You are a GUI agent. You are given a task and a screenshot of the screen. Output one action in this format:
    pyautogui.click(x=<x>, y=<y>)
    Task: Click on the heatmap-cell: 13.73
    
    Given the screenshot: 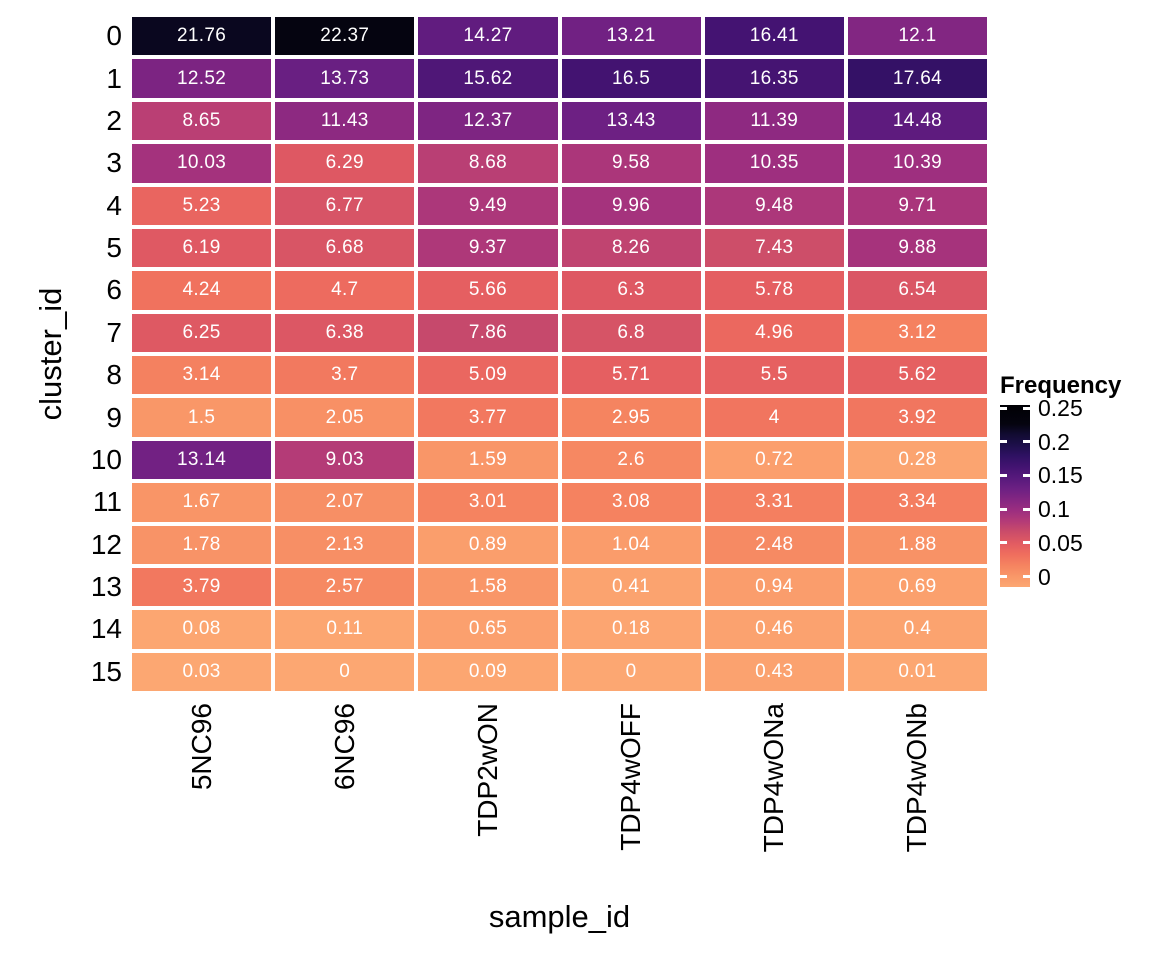 What is the action you would take?
    pyautogui.click(x=345, y=78)
    